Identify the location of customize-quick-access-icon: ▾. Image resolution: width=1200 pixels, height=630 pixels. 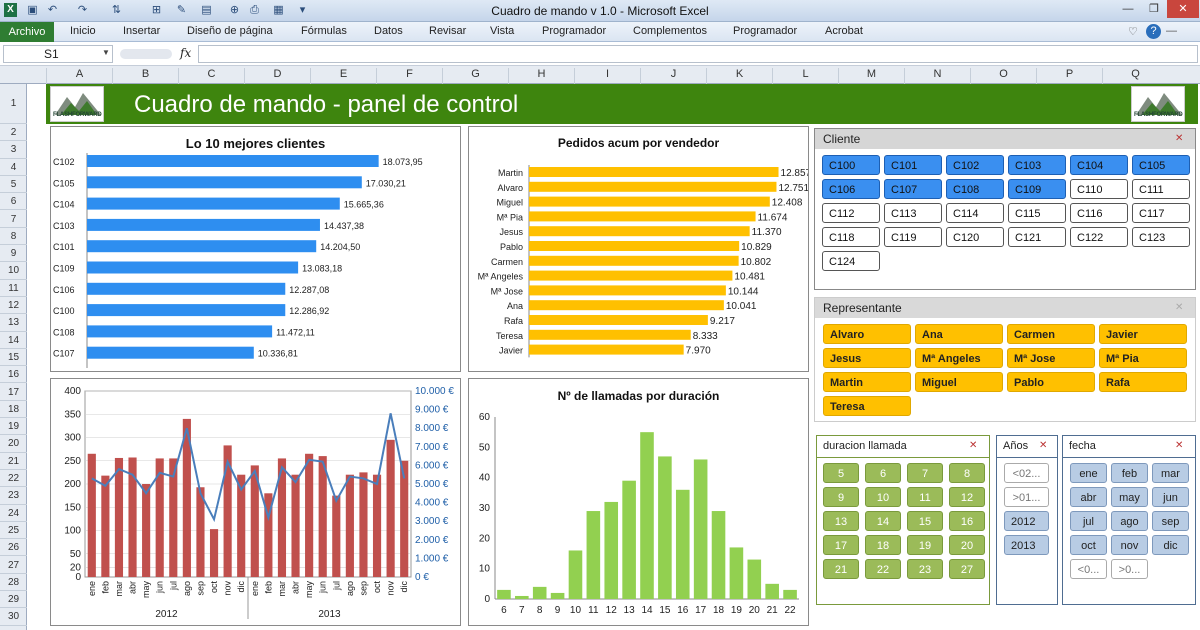
(302, 10).